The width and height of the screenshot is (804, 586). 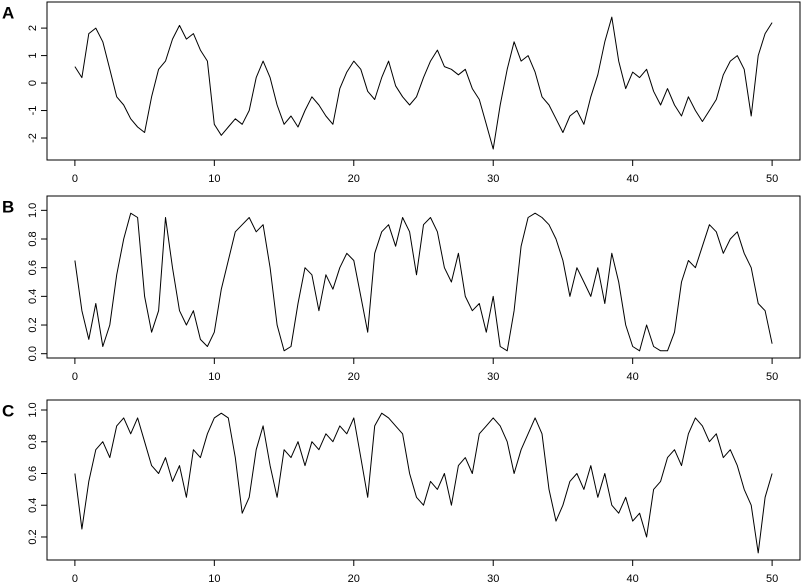 What do you see at coordinates (33, 28) in the screenshot?
I see `y-tick-label: 2` at bounding box center [33, 28].